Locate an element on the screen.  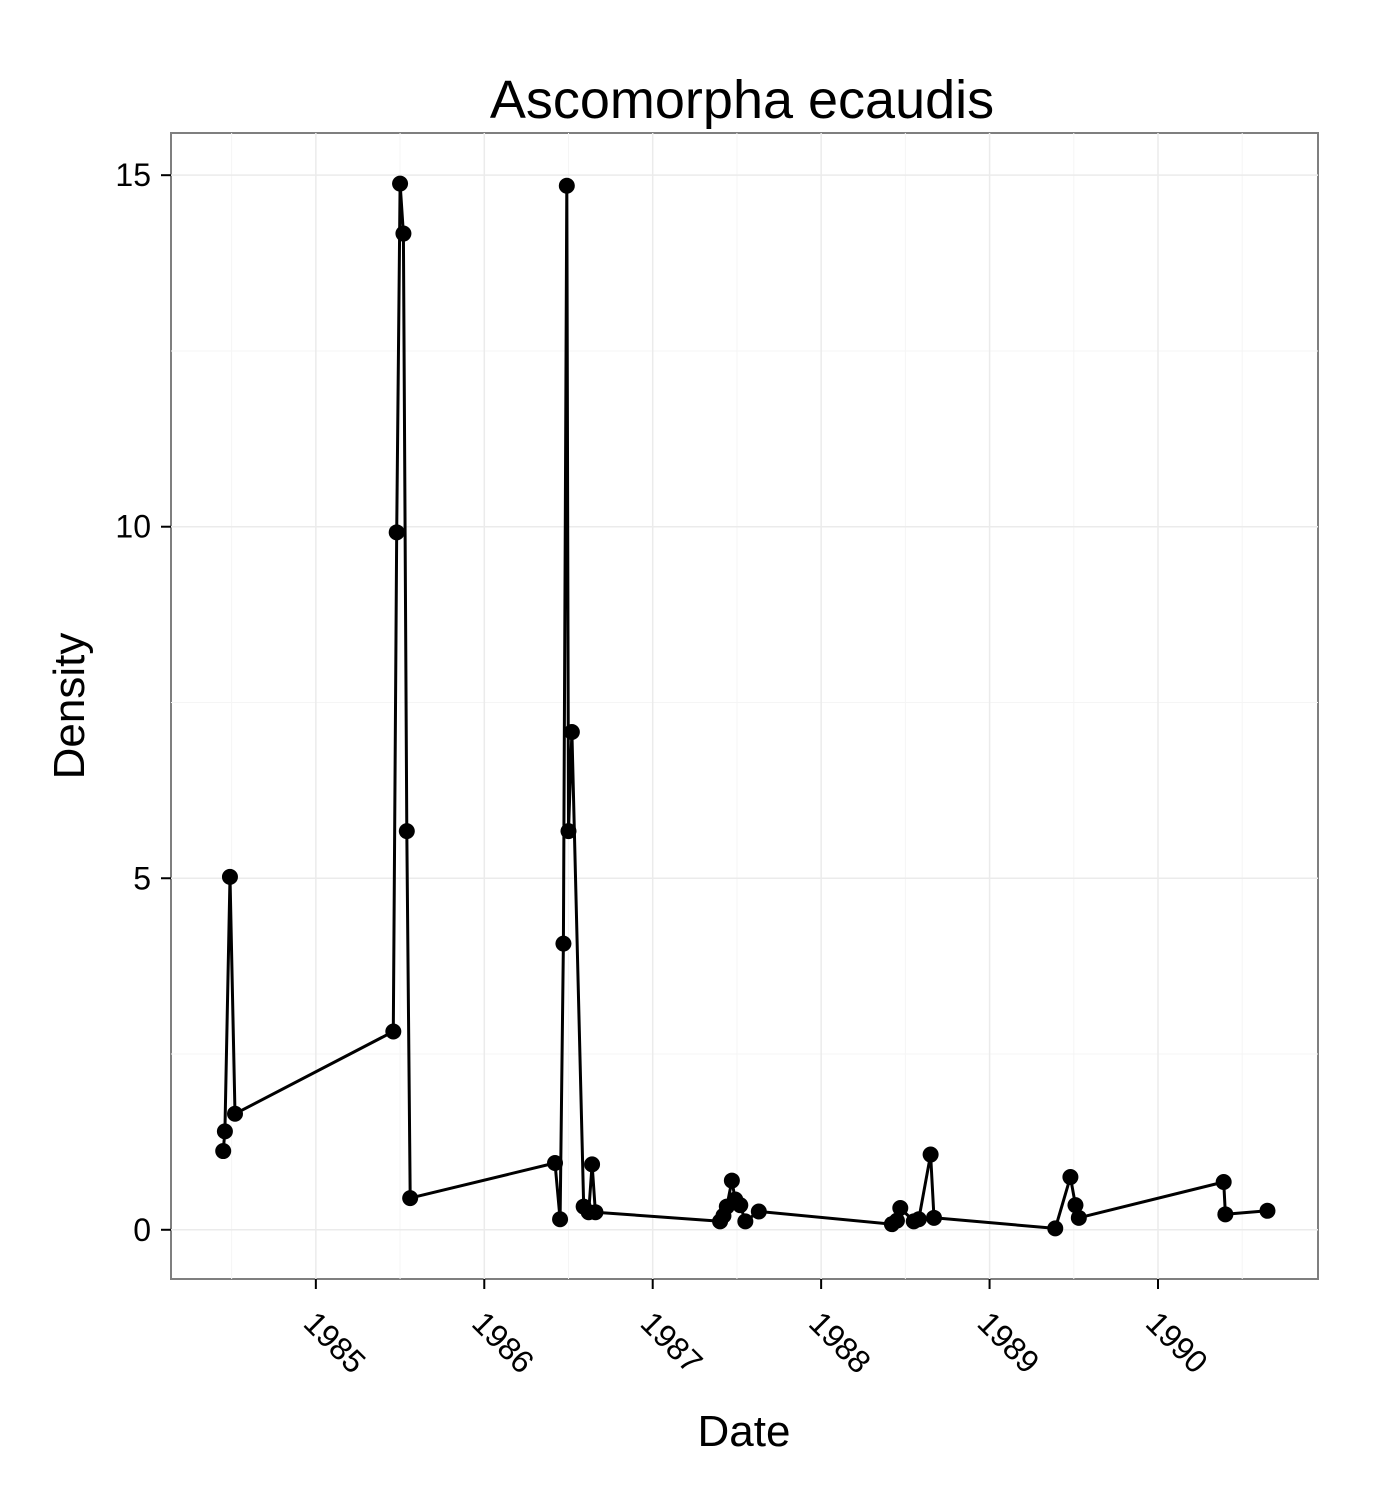
y-tick-label: 15 is located at coordinates (133, 175).